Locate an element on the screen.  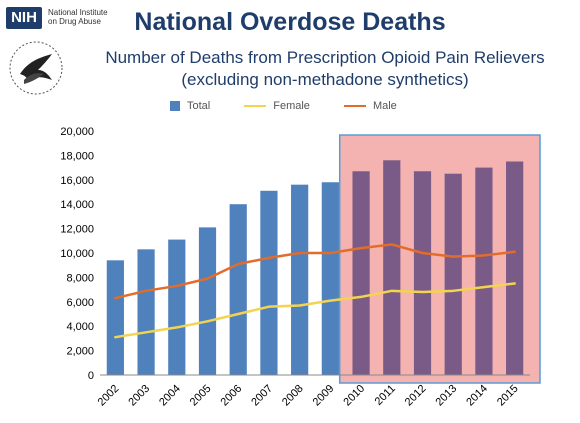
point-female-2005 is located at coordinates (207, 321).